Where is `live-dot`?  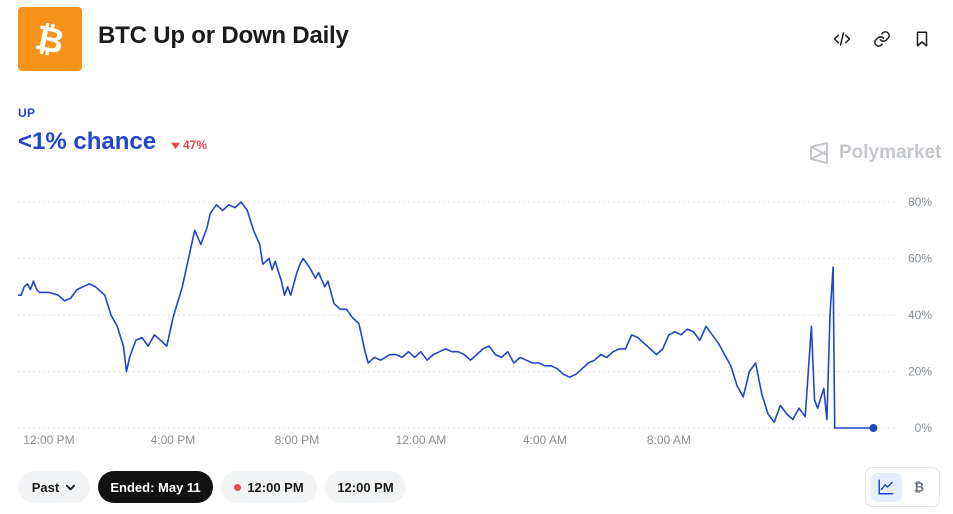 live-dot is located at coordinates (238, 487).